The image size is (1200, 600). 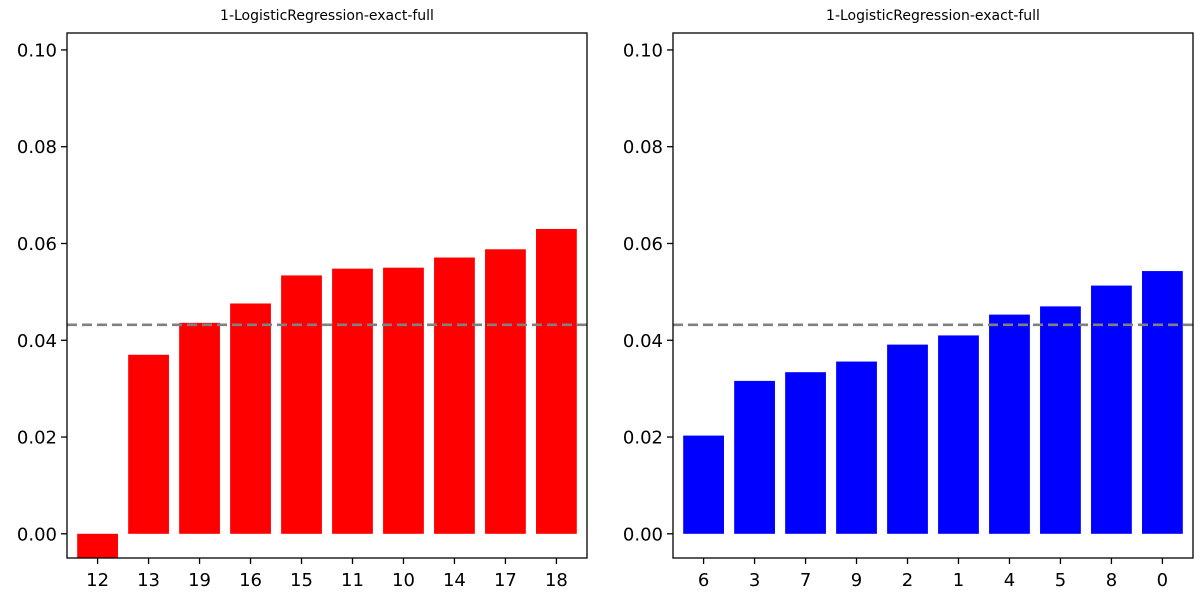 What do you see at coordinates (37, 438) in the screenshot?
I see `left-y-tick-label: 0.02` at bounding box center [37, 438].